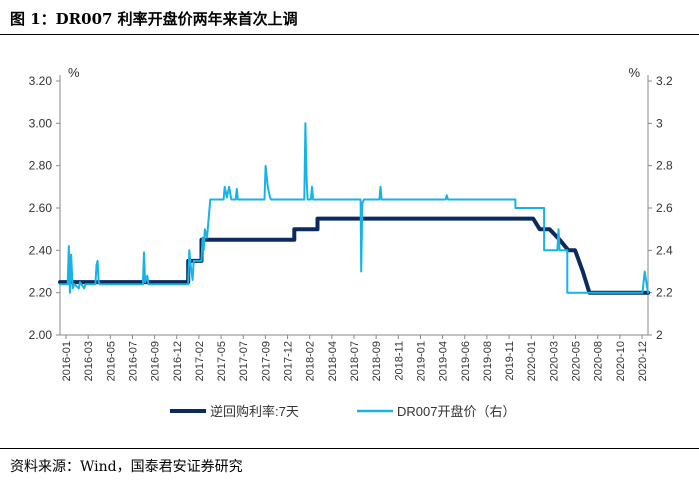 The width and height of the screenshot is (699, 482). I want to click on x-tick-label: 2017-02, so click(200, 361).